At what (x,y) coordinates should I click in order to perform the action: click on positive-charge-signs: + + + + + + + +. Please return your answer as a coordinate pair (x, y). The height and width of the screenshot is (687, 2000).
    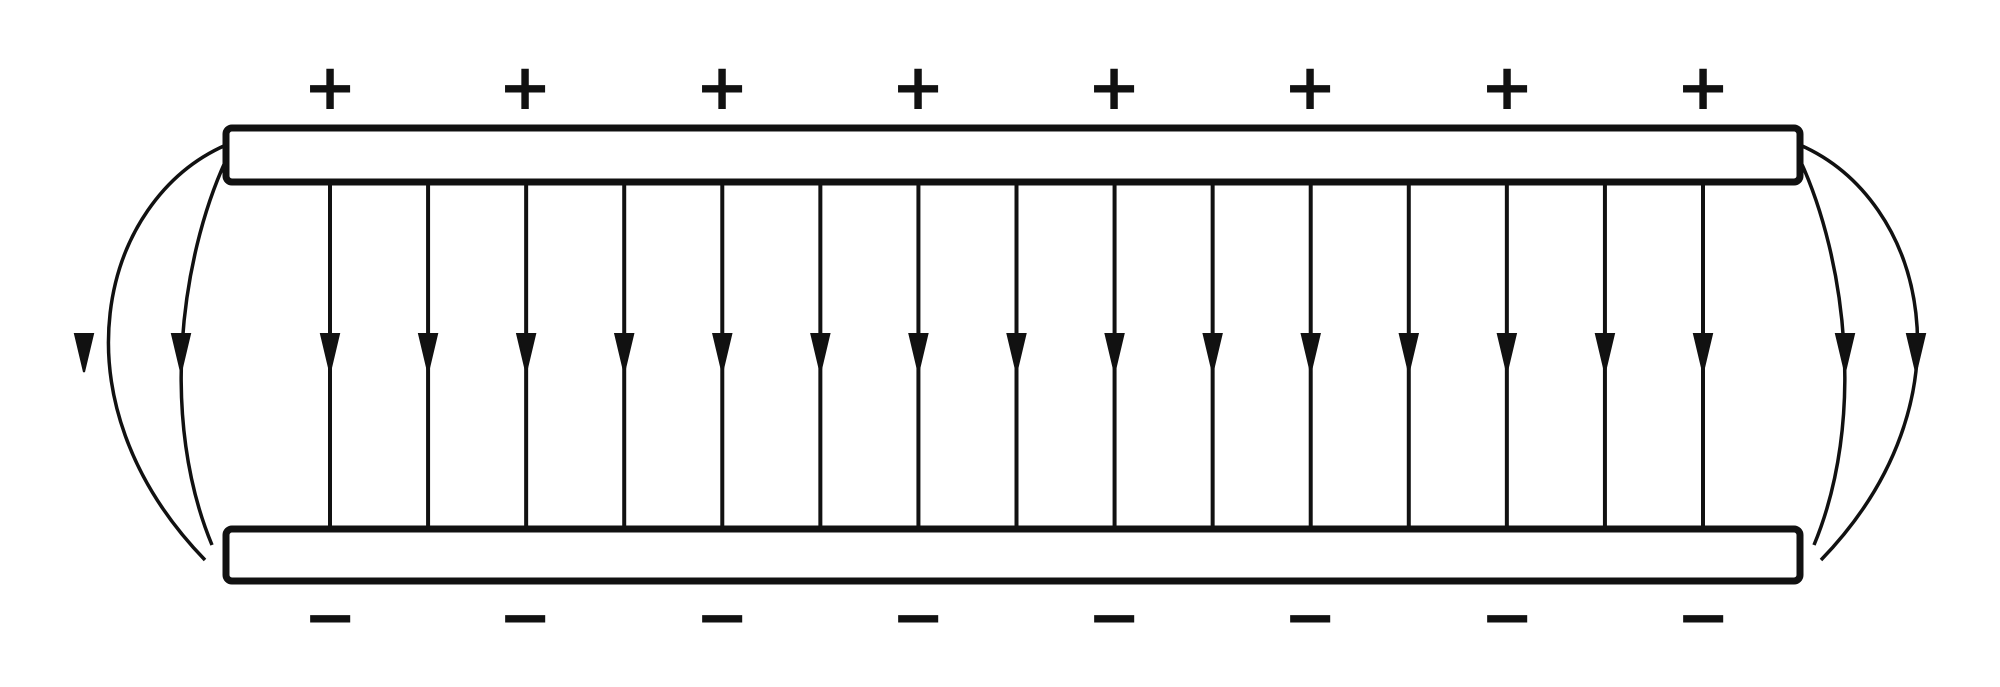
    Looking at the image, I should click on (1016, 88).